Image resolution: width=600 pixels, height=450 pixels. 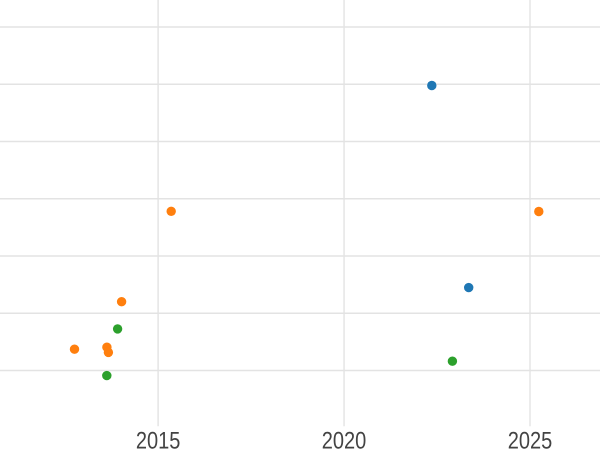 What do you see at coordinates (530, 438) in the screenshot?
I see `svg-text: 2025` at bounding box center [530, 438].